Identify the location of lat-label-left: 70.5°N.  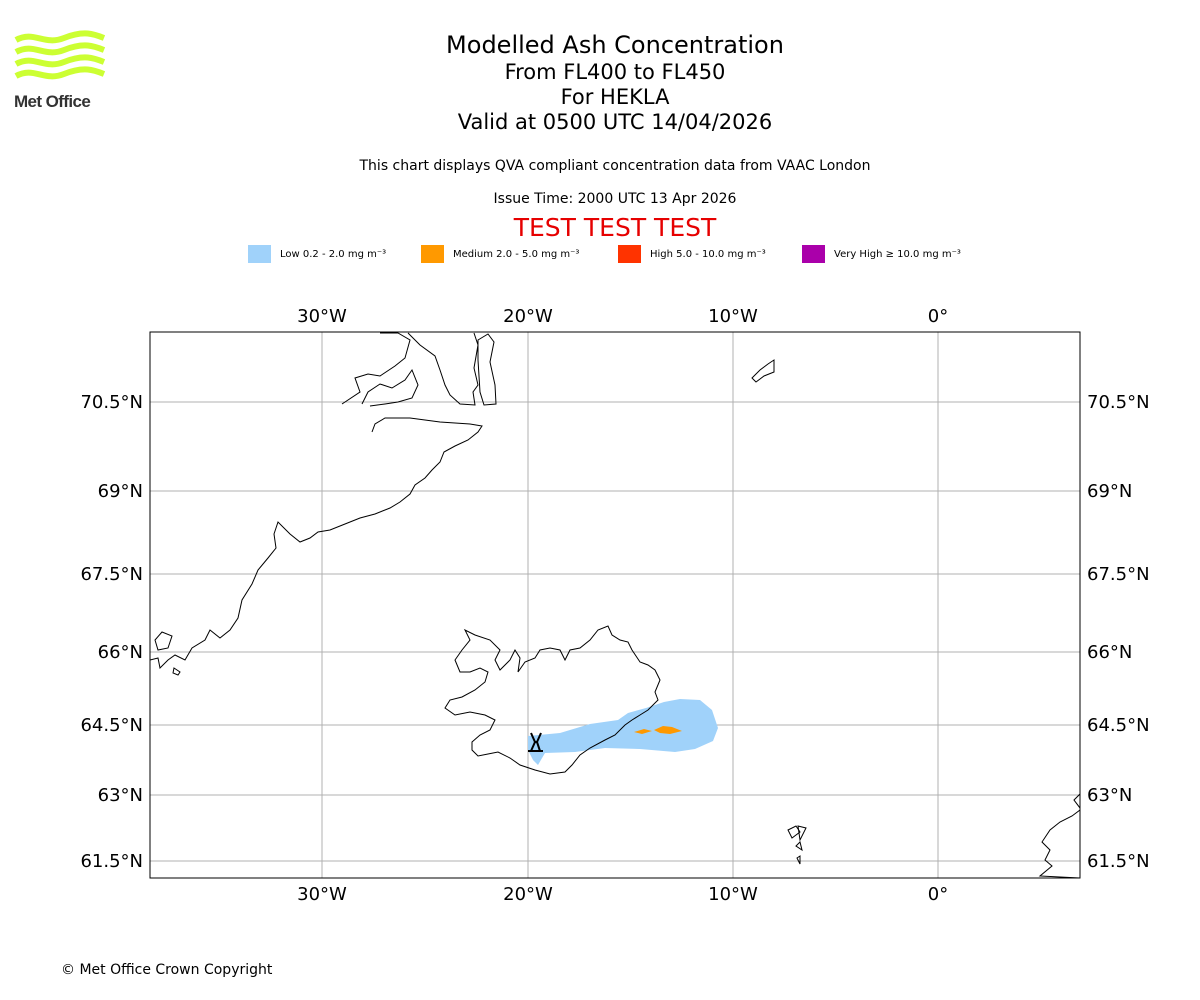
(111, 402).